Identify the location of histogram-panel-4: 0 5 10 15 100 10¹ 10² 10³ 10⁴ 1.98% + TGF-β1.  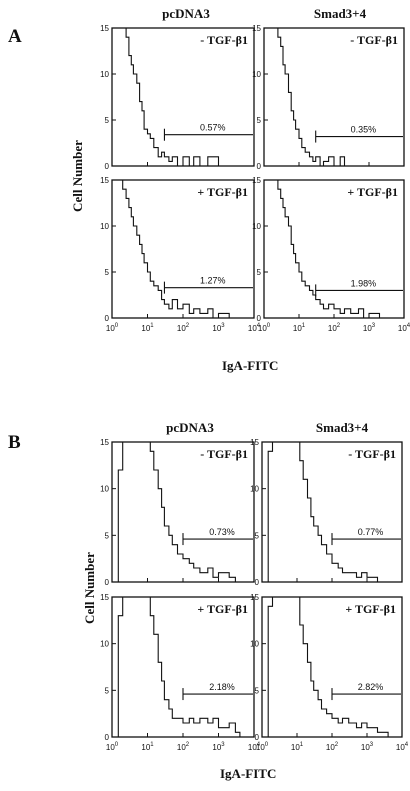
(331, 254).